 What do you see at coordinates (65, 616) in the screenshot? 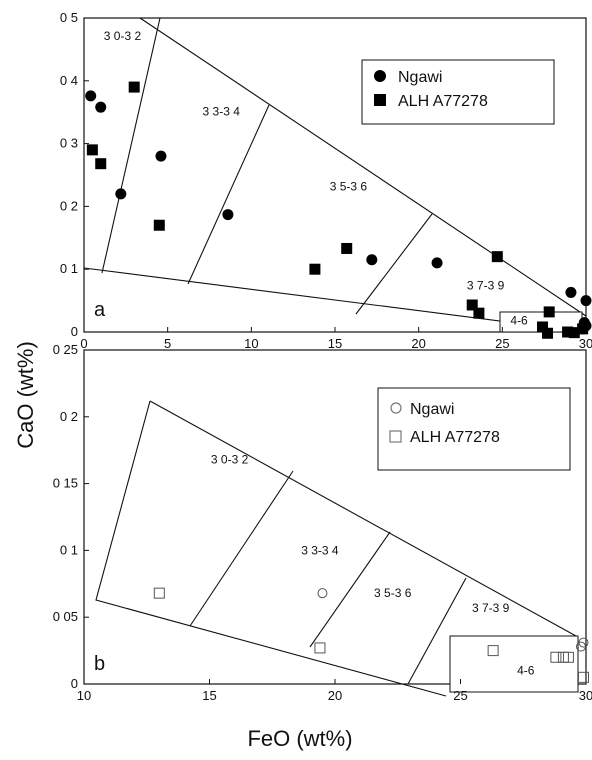
I see `y-tick-label: 0 05` at bounding box center [65, 616].